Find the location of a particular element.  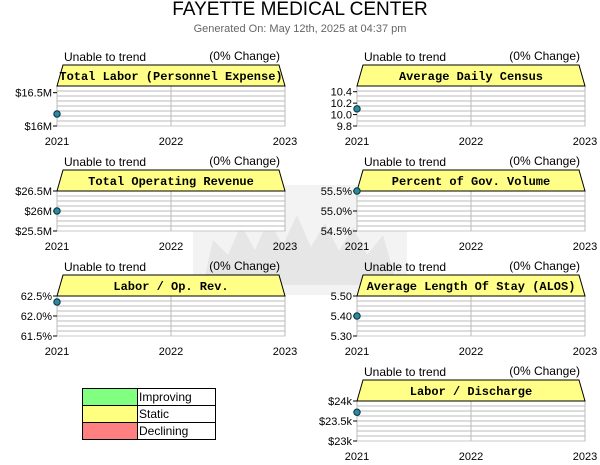

chart-7-header-tab is located at coordinates (471, 390).